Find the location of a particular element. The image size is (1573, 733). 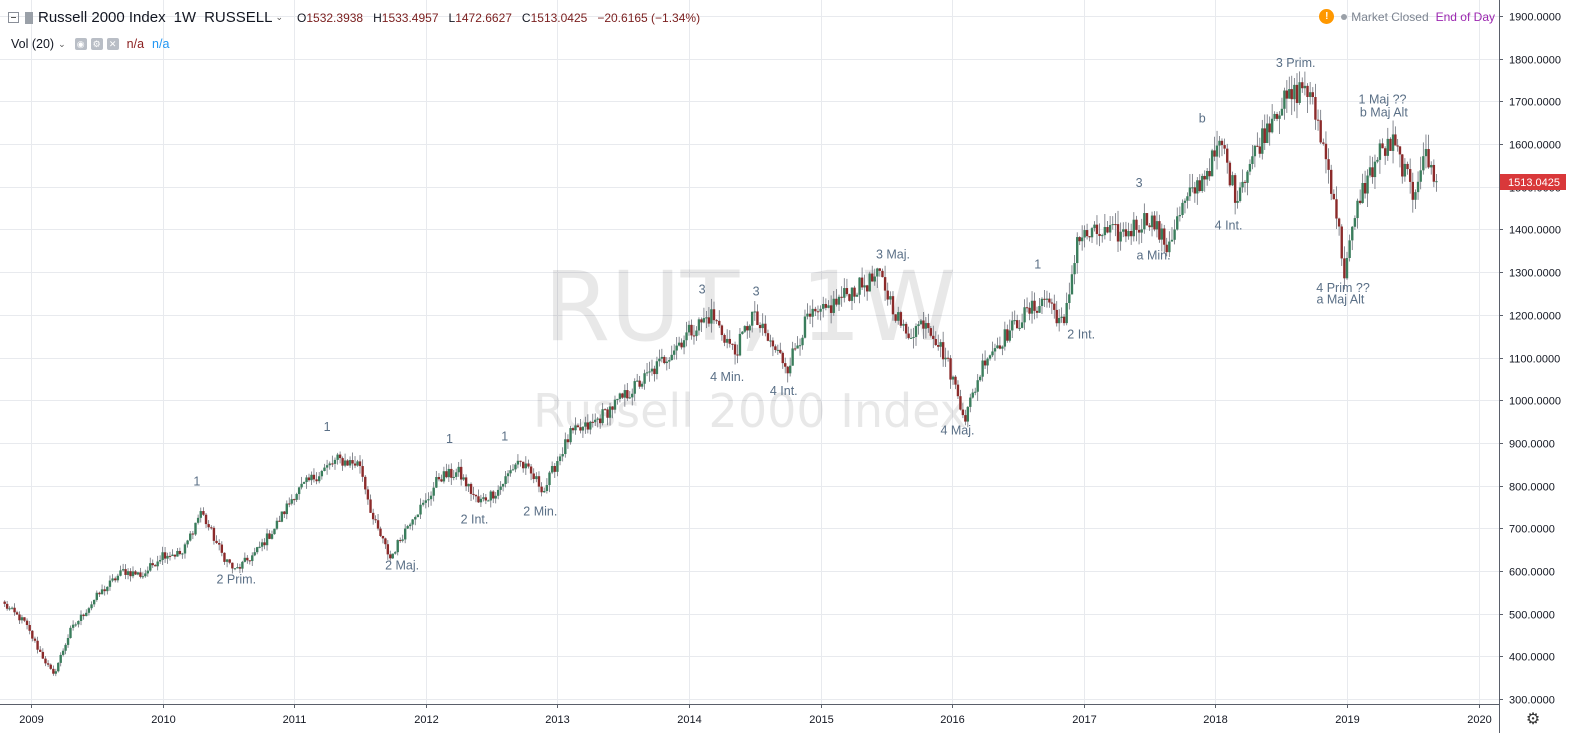

collapse-icon is located at coordinates (13, 17).